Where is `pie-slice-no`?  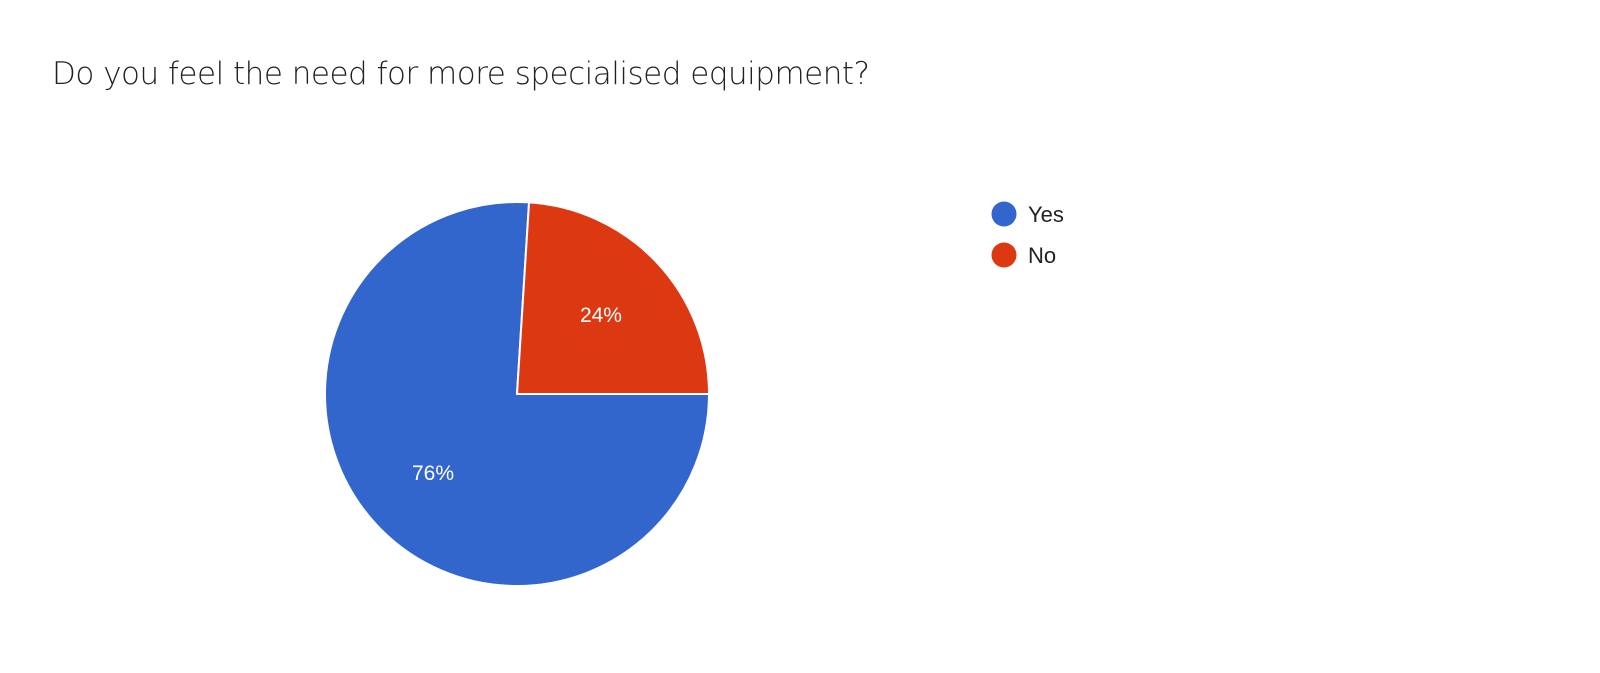
pie-slice-no is located at coordinates (613, 298).